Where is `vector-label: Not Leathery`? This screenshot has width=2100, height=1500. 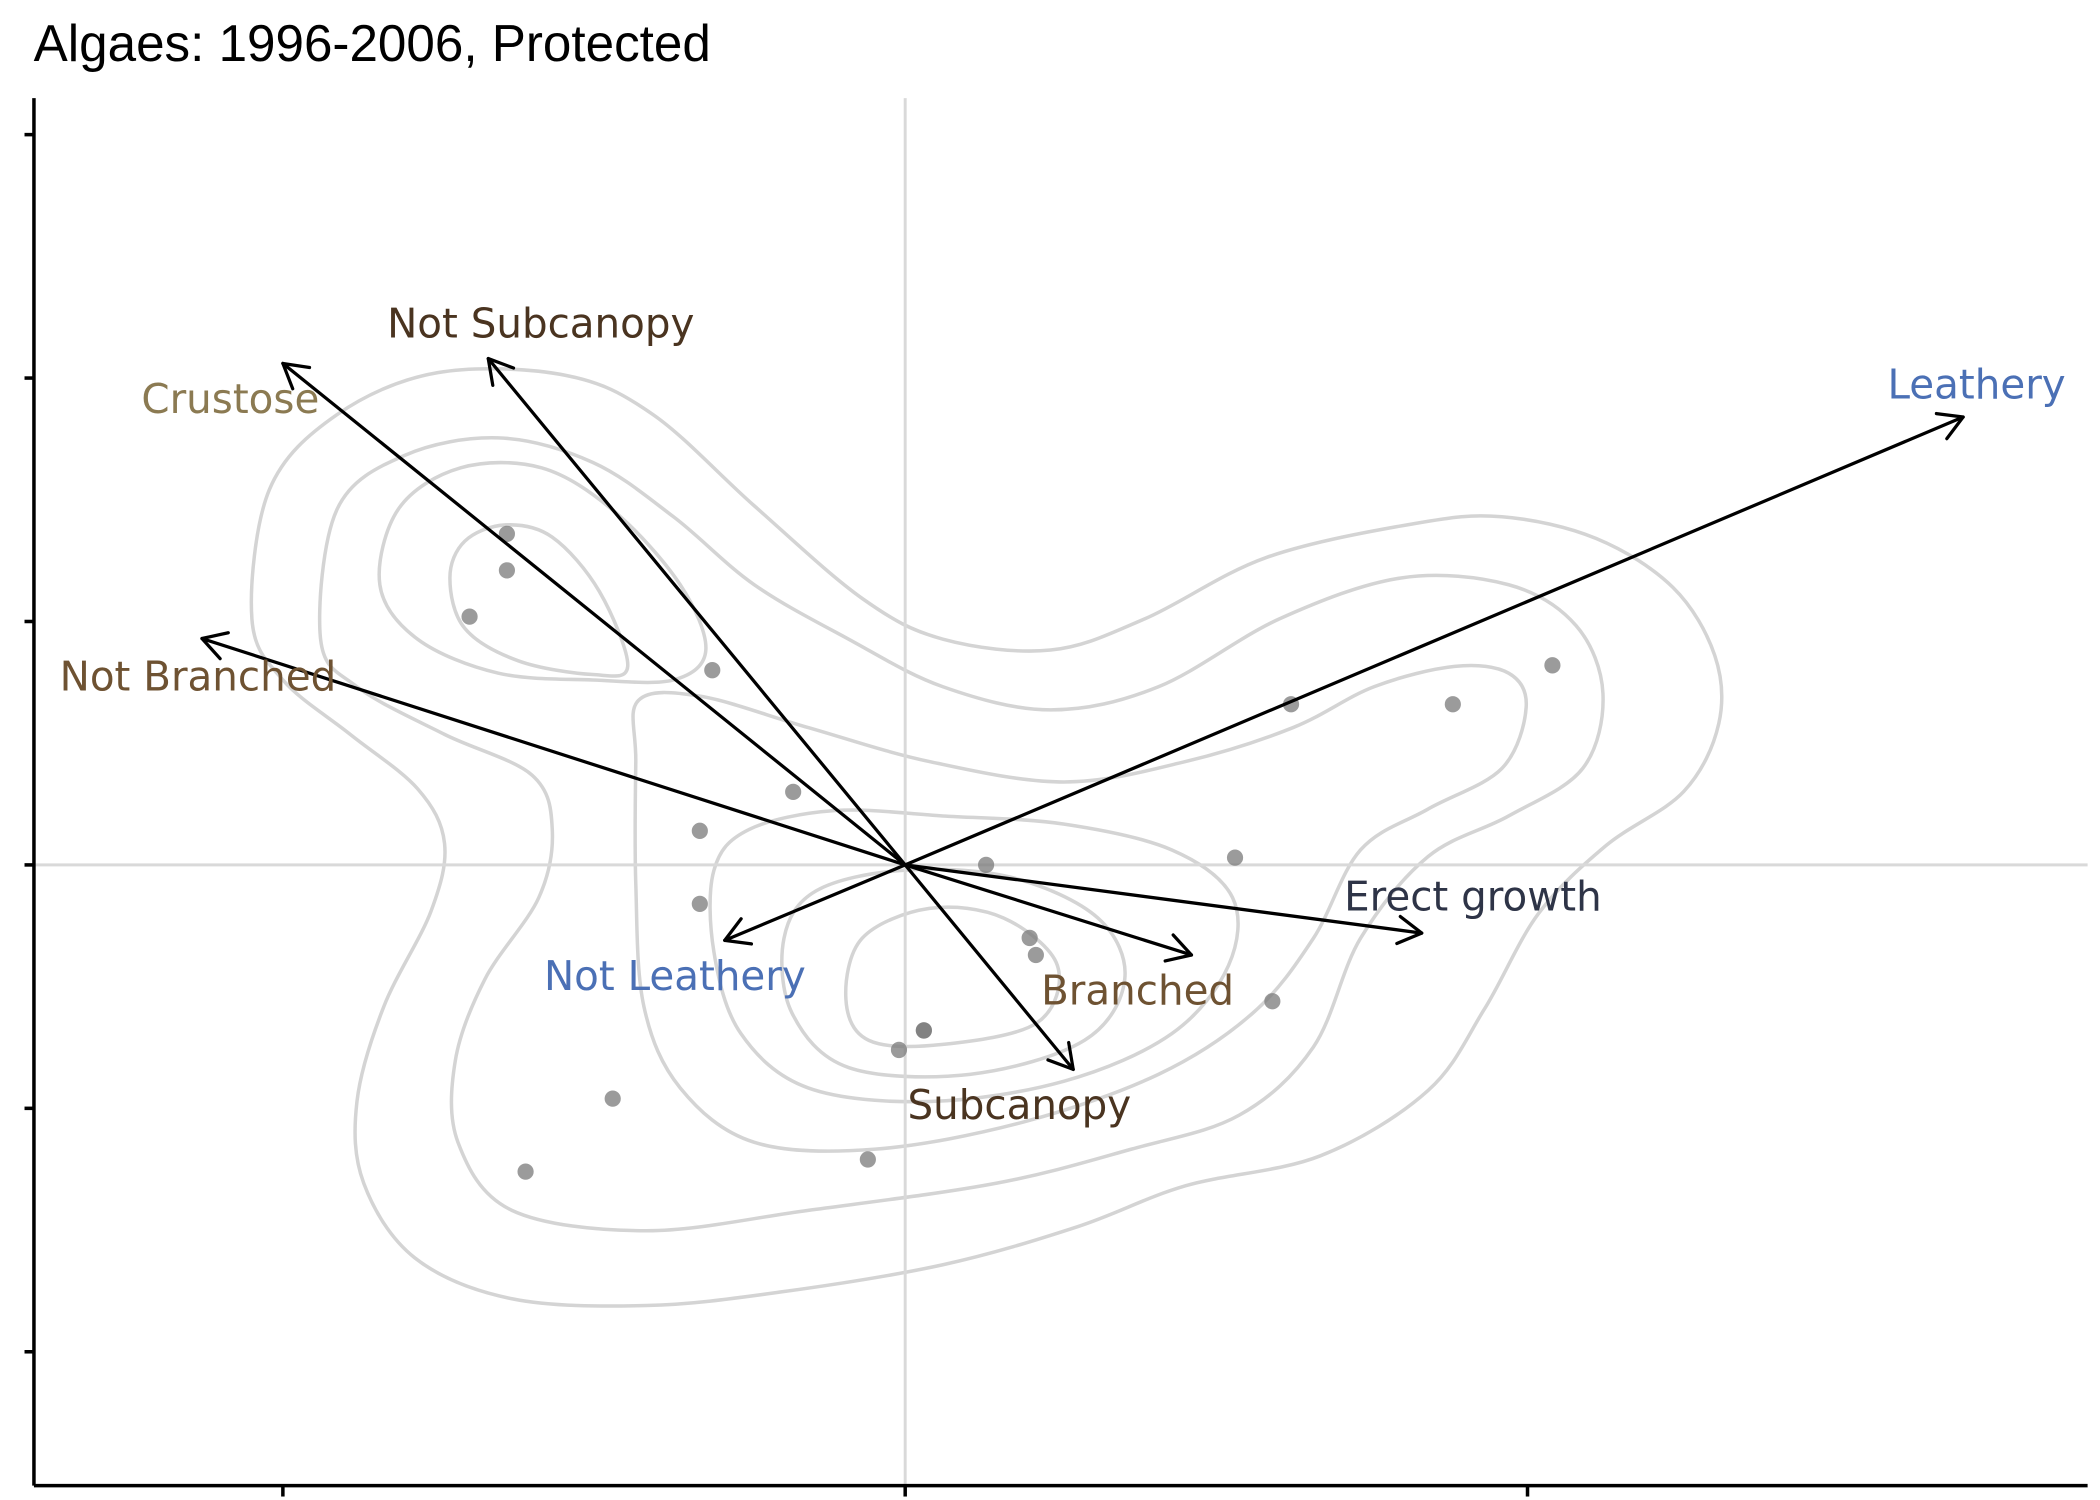
vector-label: Not Leathery is located at coordinates (675, 976).